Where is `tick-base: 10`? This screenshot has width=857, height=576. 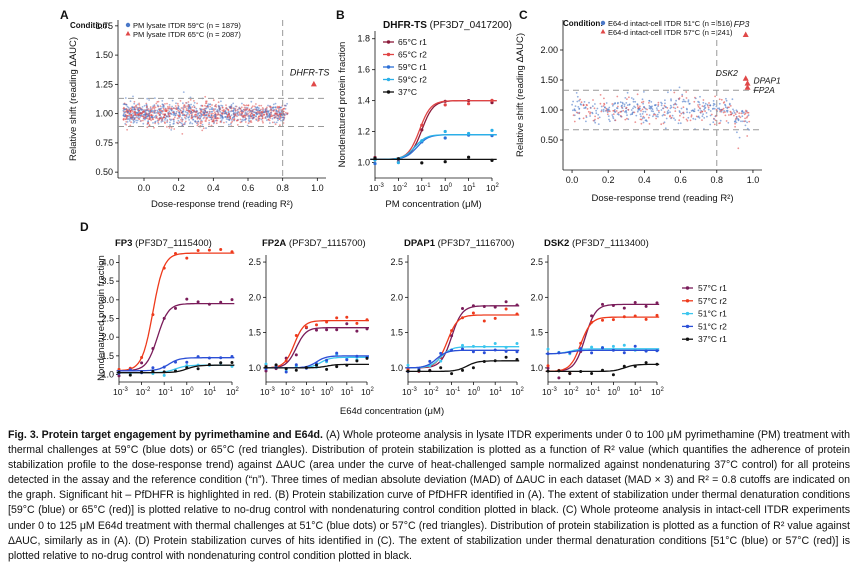
tick-base: 10 is located at coordinates (444, 188).